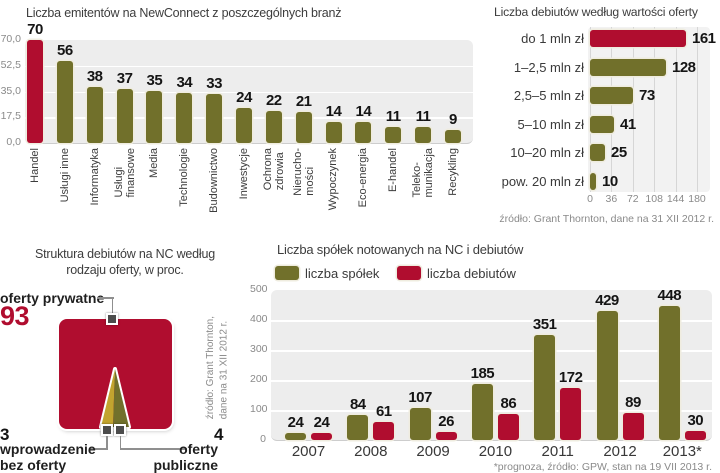 The image size is (720, 473). What do you see at coordinates (704, 38) in the screenshot?
I see `bar-value-label: 161` at bounding box center [704, 38].